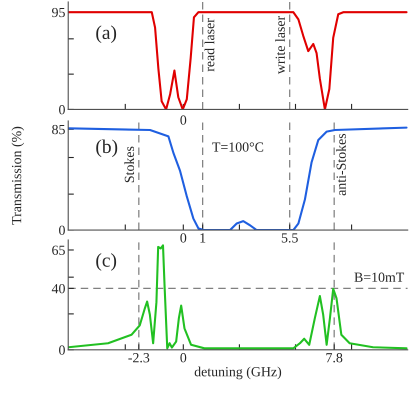  I want to click on x-tick-label: 5.5, so click(290, 238).